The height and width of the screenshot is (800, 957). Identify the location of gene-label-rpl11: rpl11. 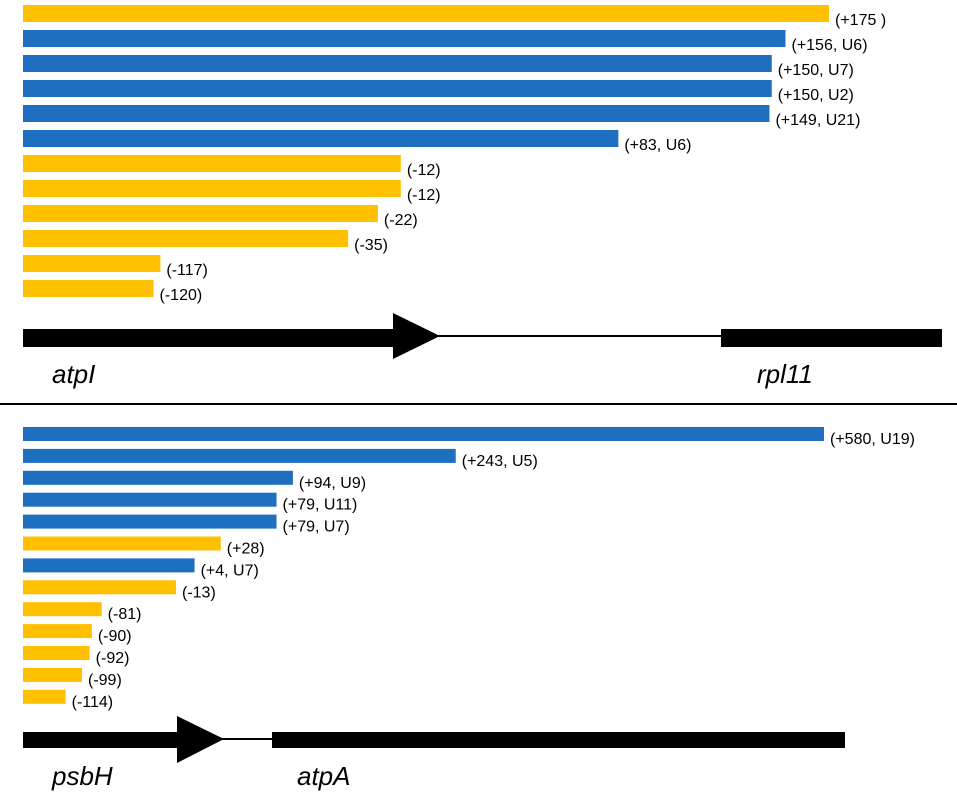
(785, 374).